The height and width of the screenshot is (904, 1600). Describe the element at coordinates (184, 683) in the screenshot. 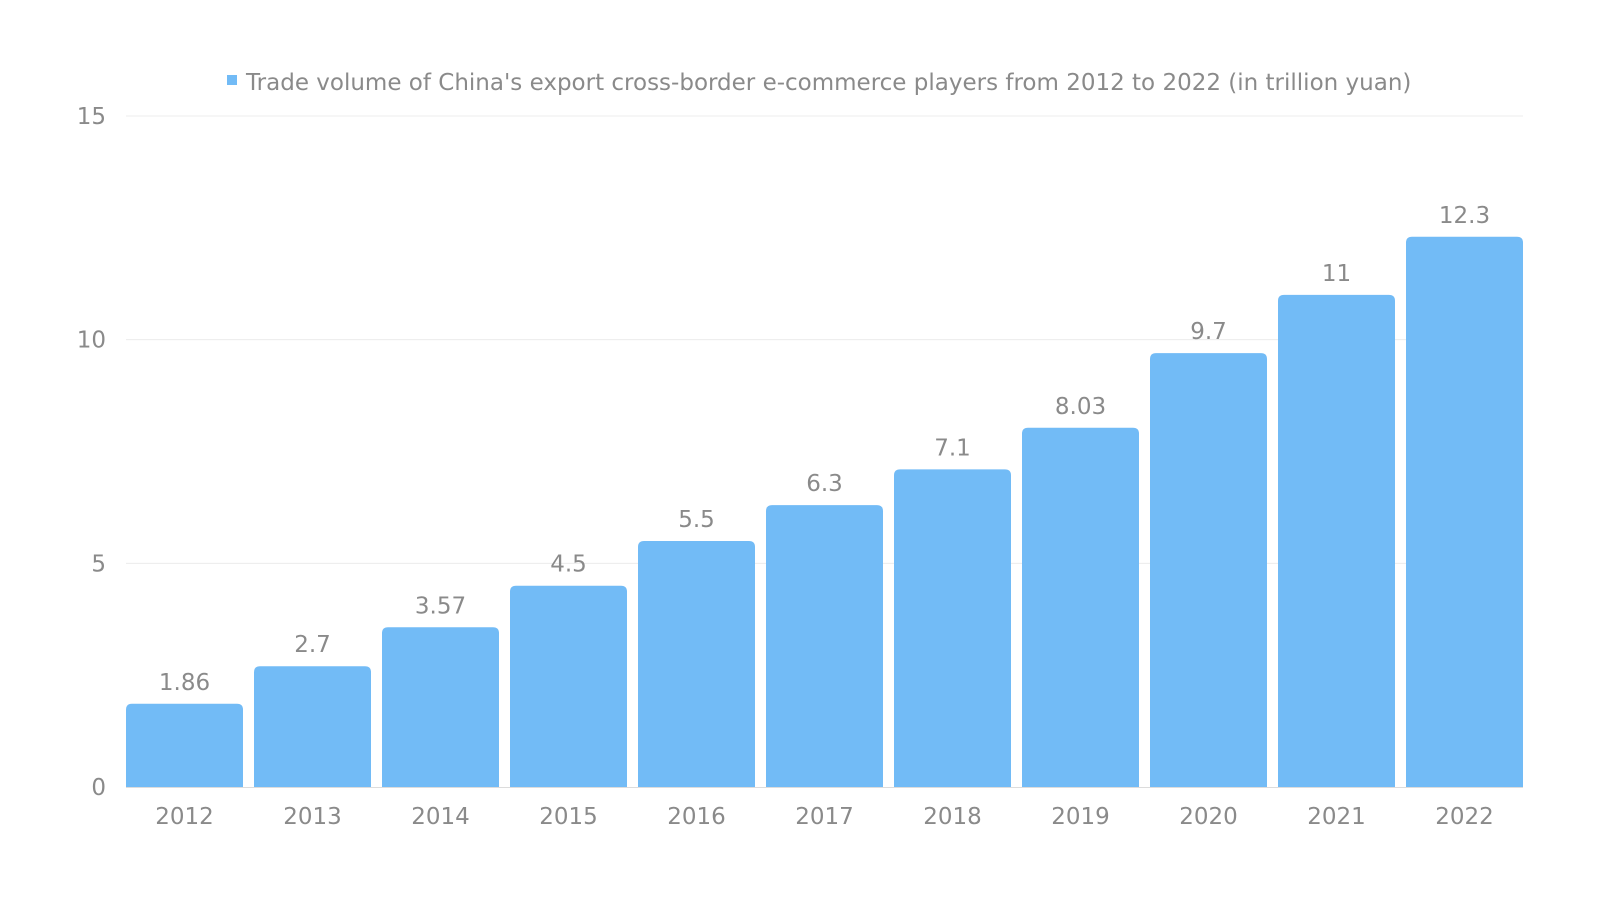

I see `data-label: 1.86` at that location.